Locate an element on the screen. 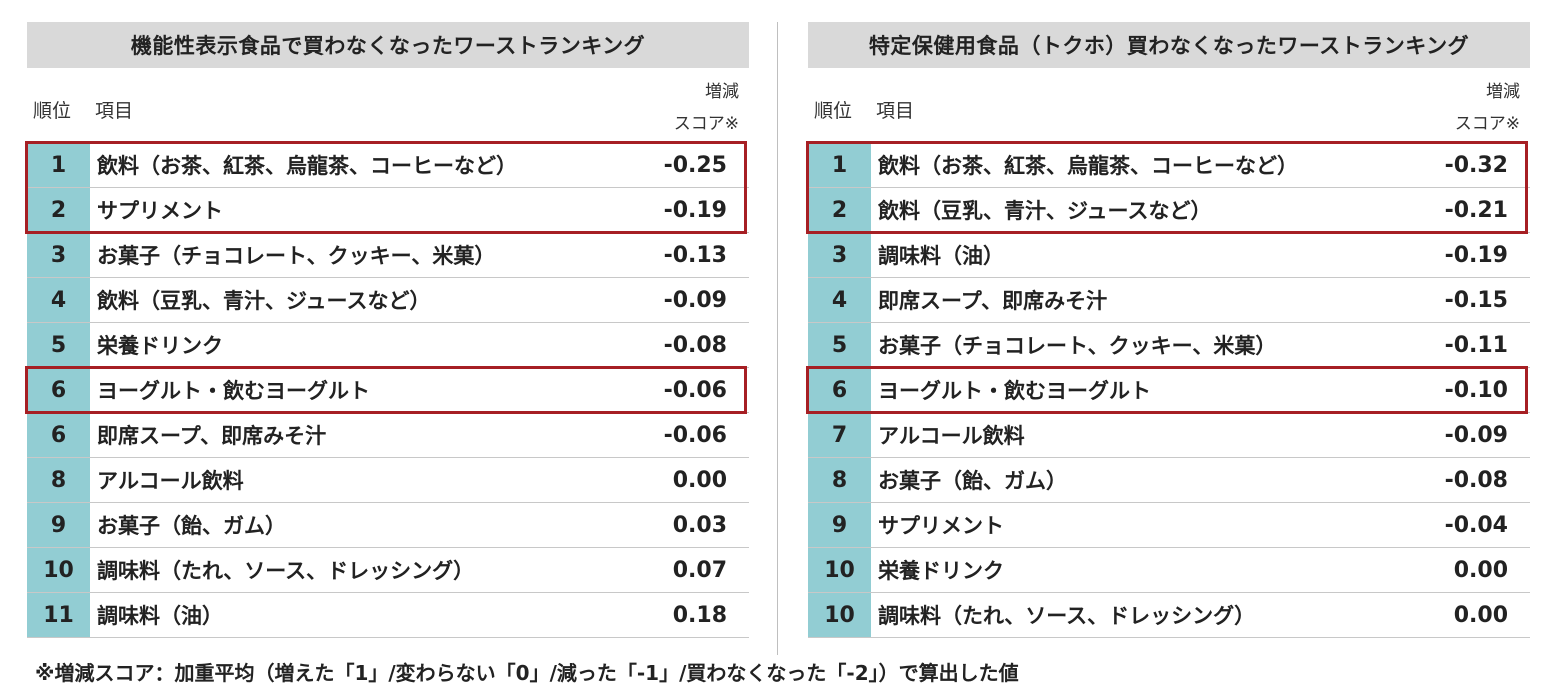 Image resolution: width=1544 pixels, height=695 pixels. score-cell: -0.10 is located at coordinates (1476, 390).